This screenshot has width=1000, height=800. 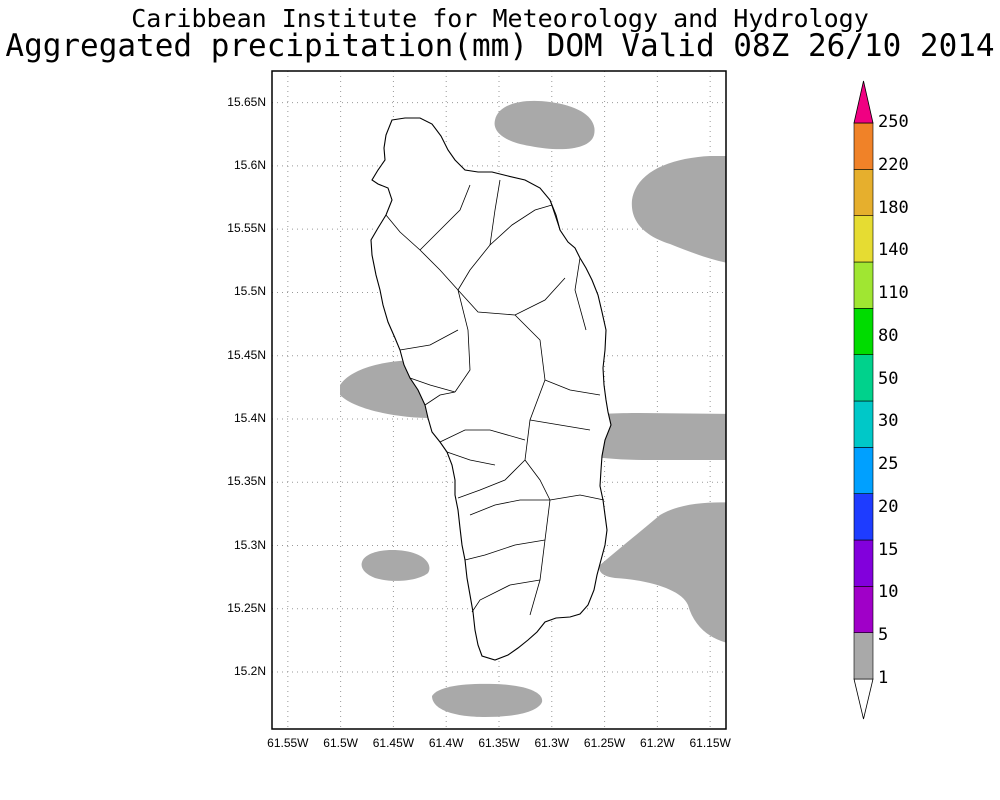 I want to click on lat-tick-label: 15.6N, so click(x=249, y=164).